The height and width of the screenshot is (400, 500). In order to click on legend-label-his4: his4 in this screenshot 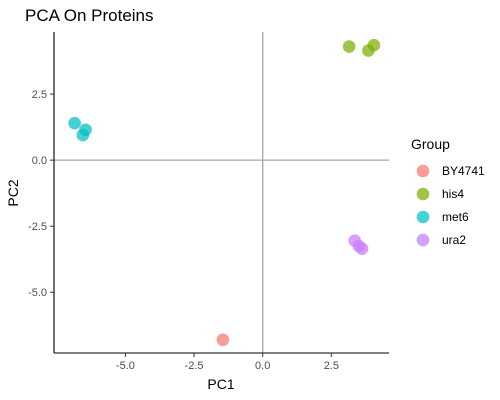, I will do `click(453, 194)`.